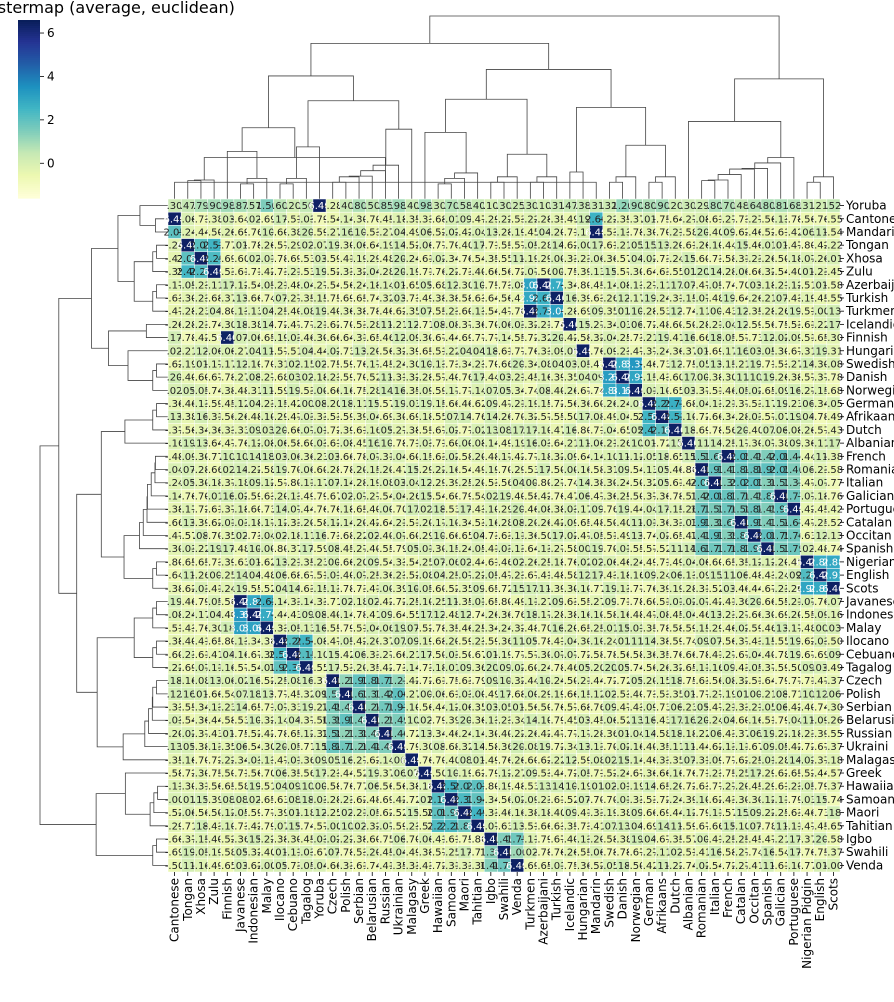 Image resolution: width=894 pixels, height=1002 pixels. What do you see at coordinates (833, 694) in the screenshot?
I see `cell-annotation: .06` at bounding box center [833, 694].